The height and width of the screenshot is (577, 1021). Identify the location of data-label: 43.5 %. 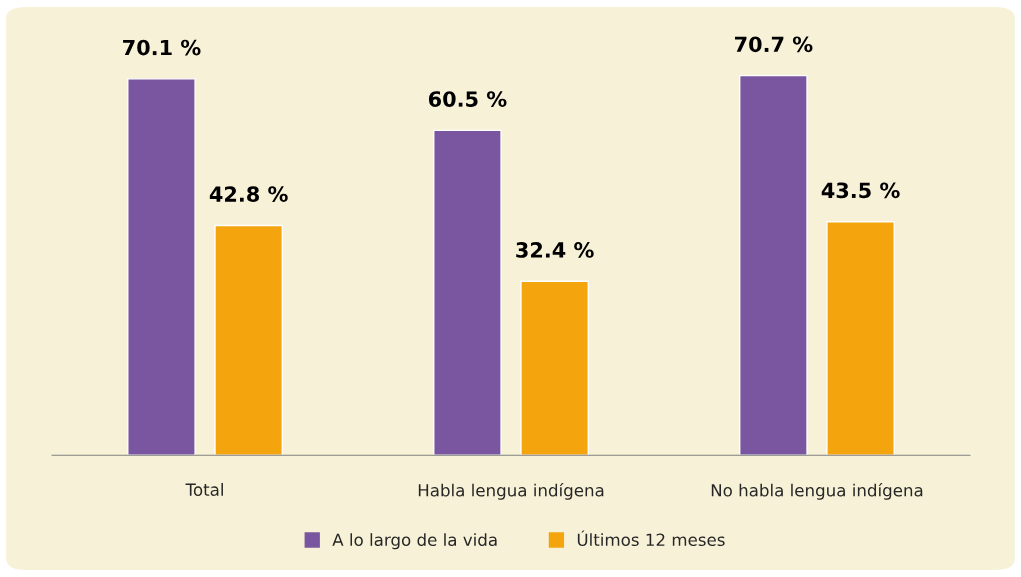
(860, 190).